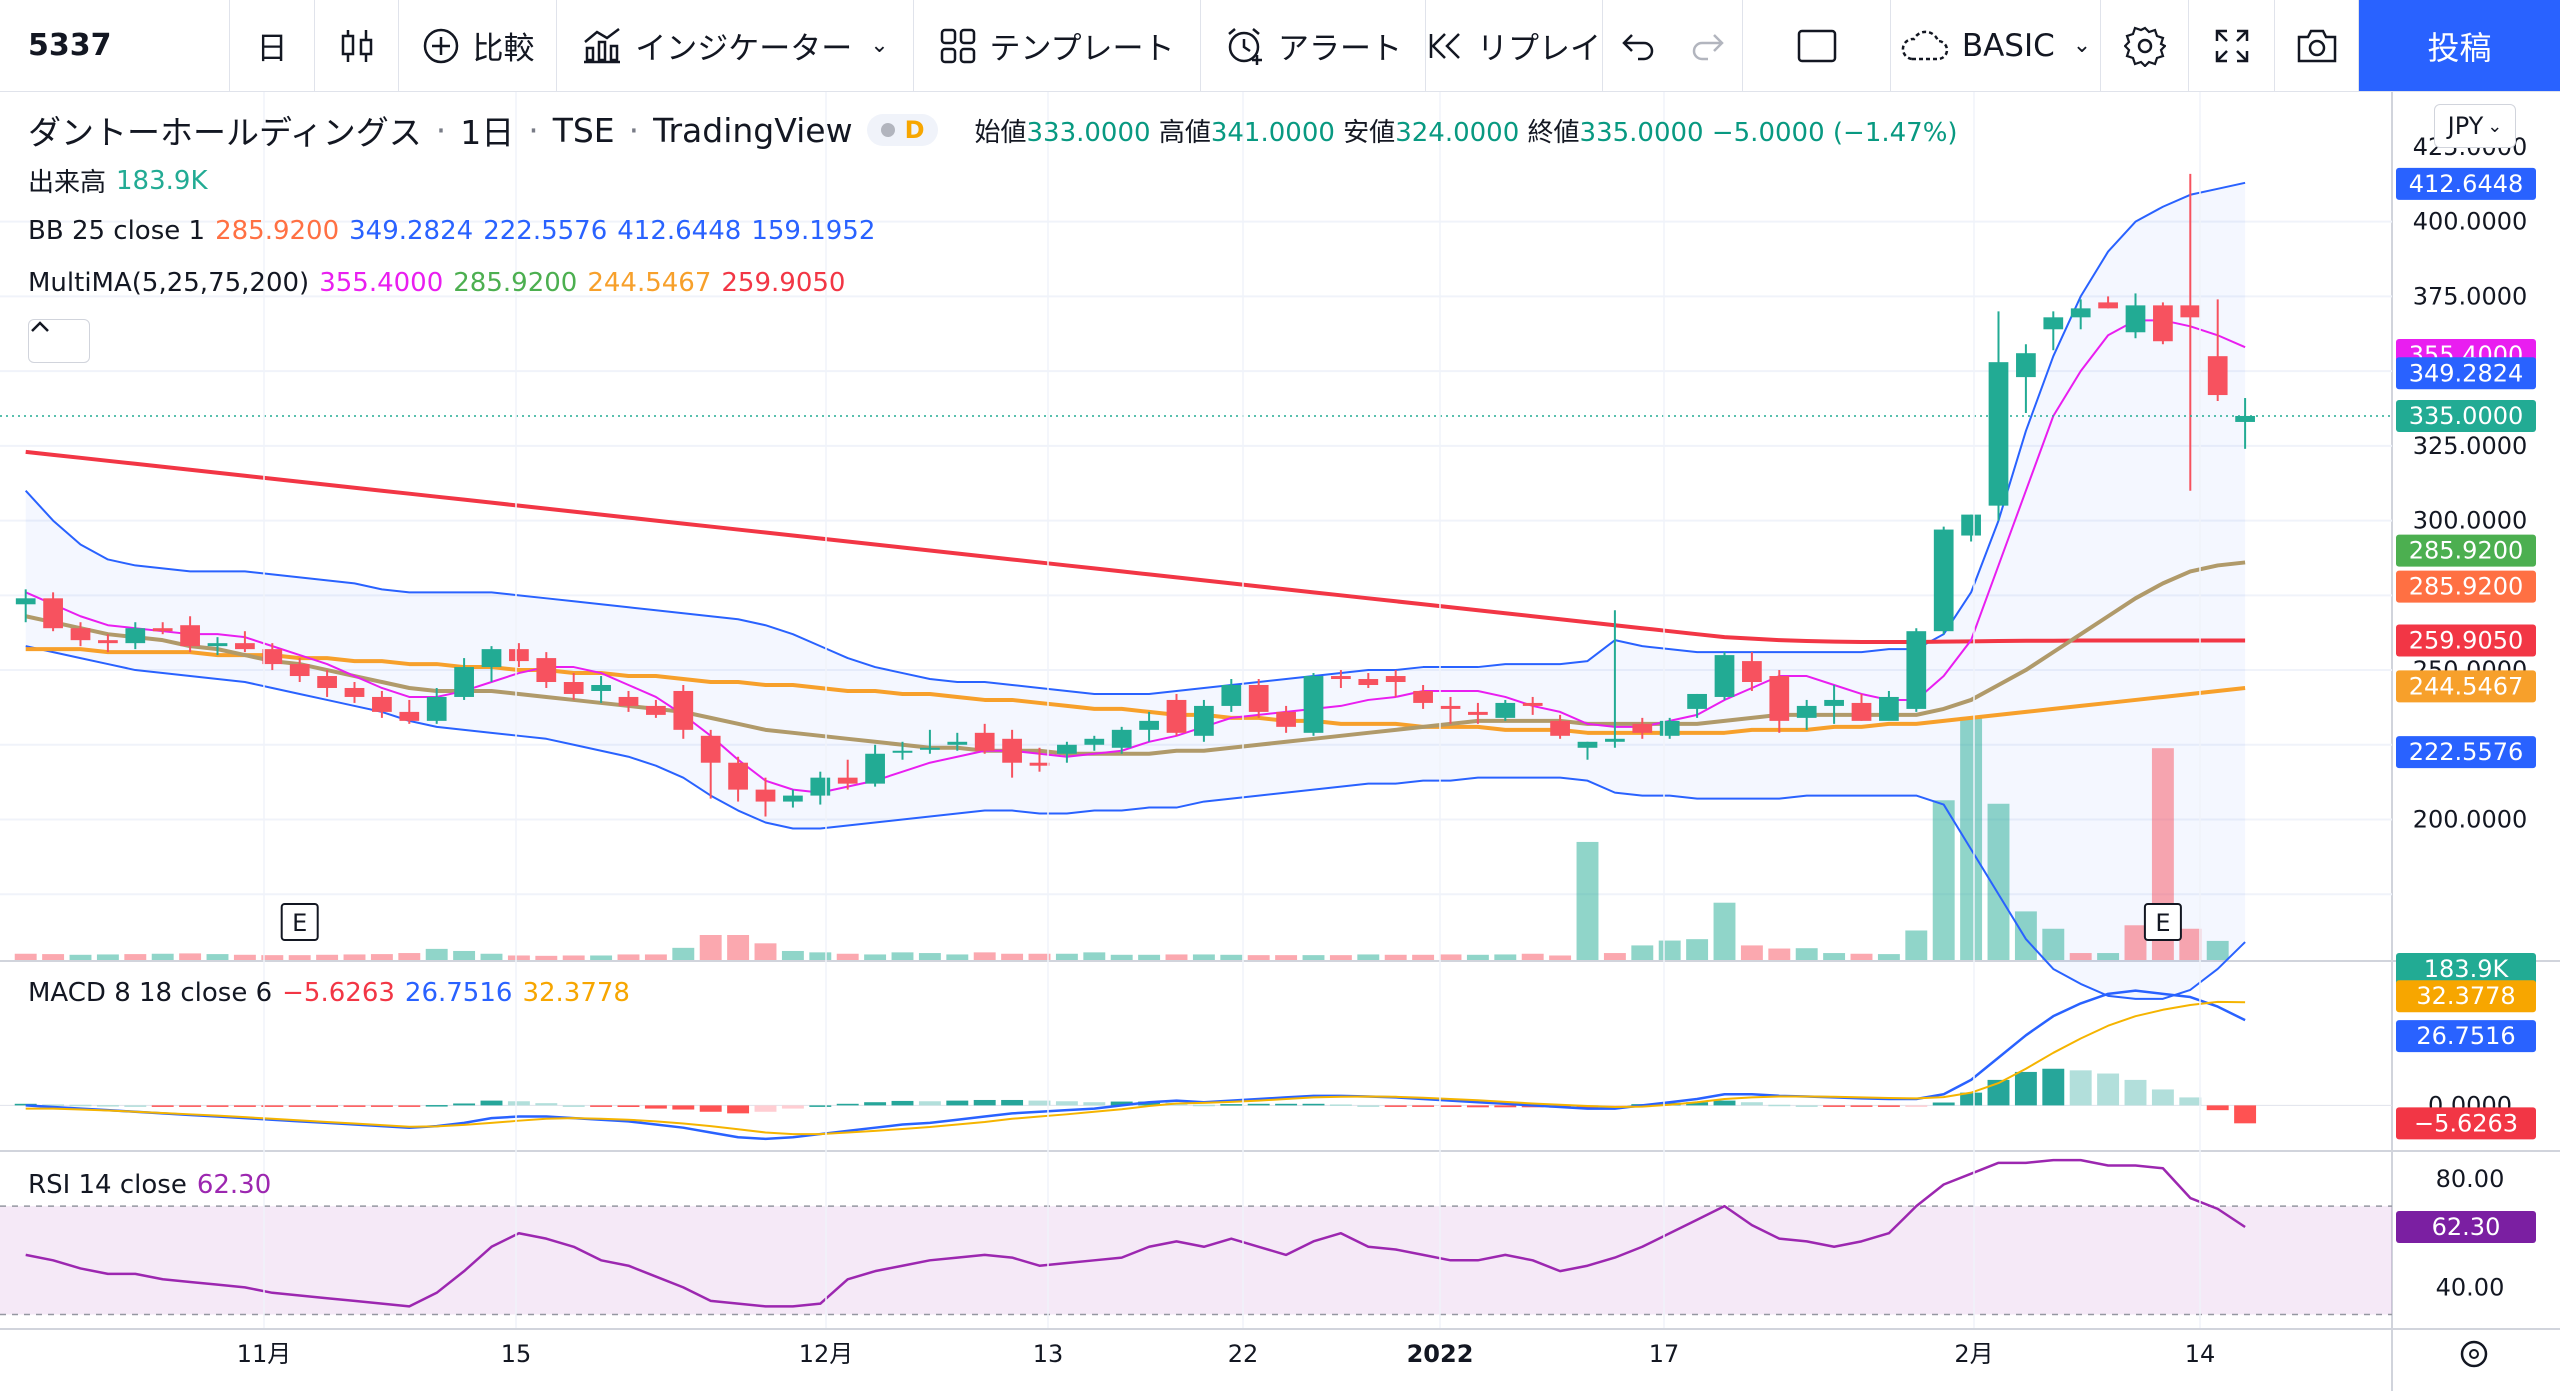 Image resolution: width=2560 pixels, height=1391 pixels. What do you see at coordinates (2470, 1287) in the screenshot?
I see `rsi-tick-label: 40.00` at bounding box center [2470, 1287].